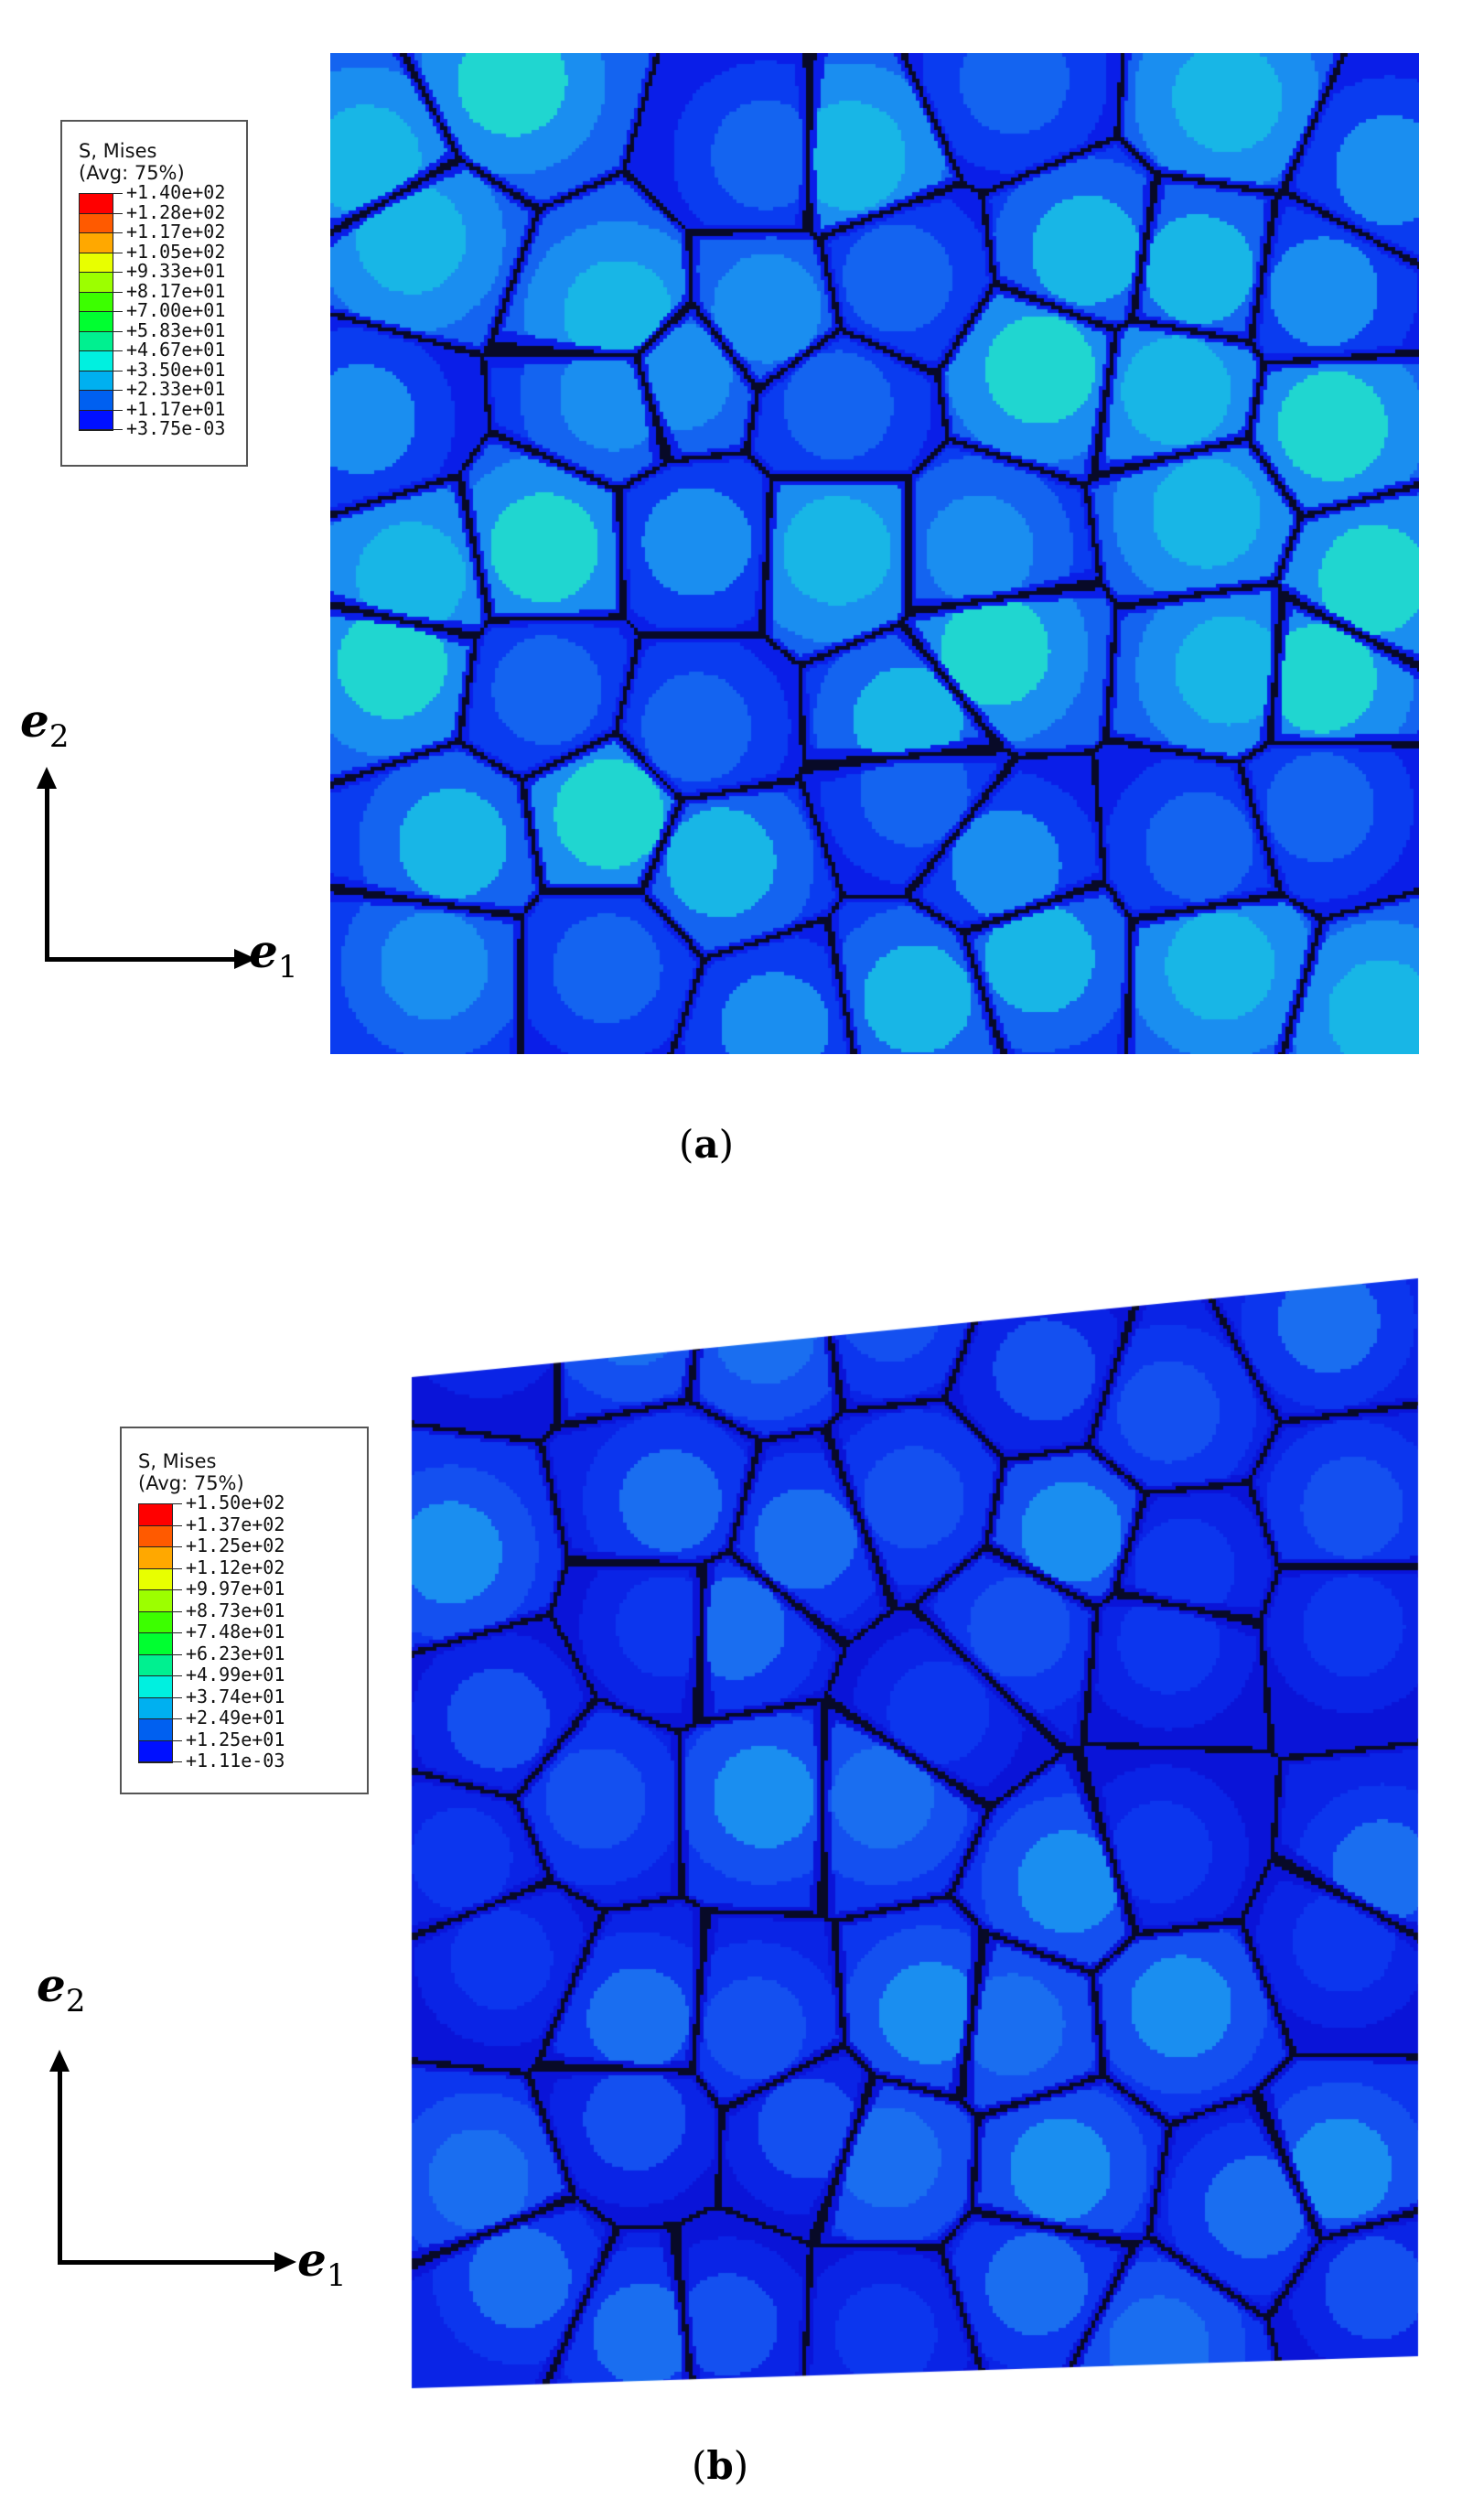 This screenshot has width=1462, height=2520. Describe the element at coordinates (168, 409) in the screenshot. I see `legend-value: +1.17e+01` at that location.